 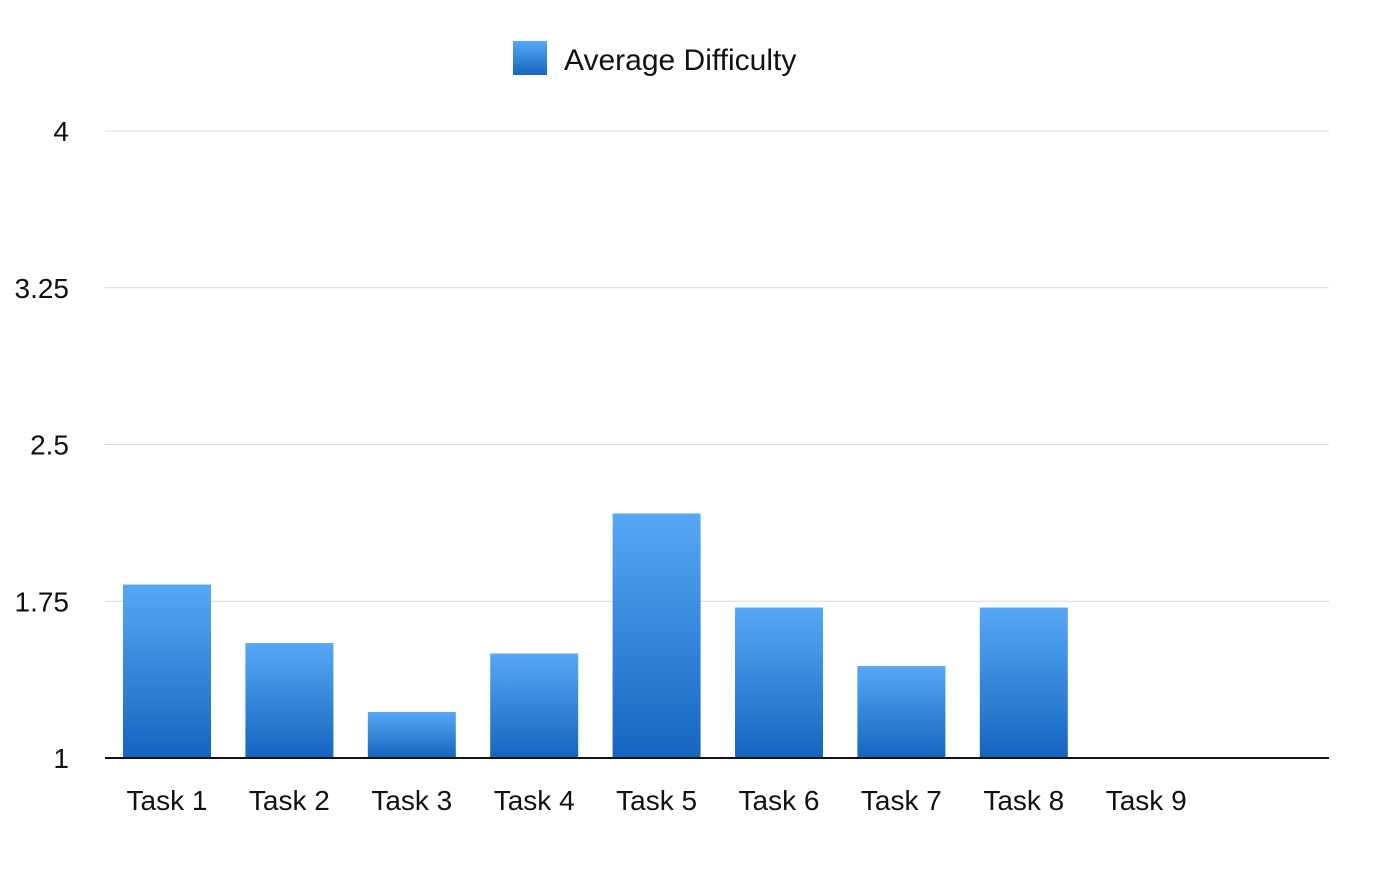 I want to click on y-tick-label: 1.75, so click(x=42, y=601).